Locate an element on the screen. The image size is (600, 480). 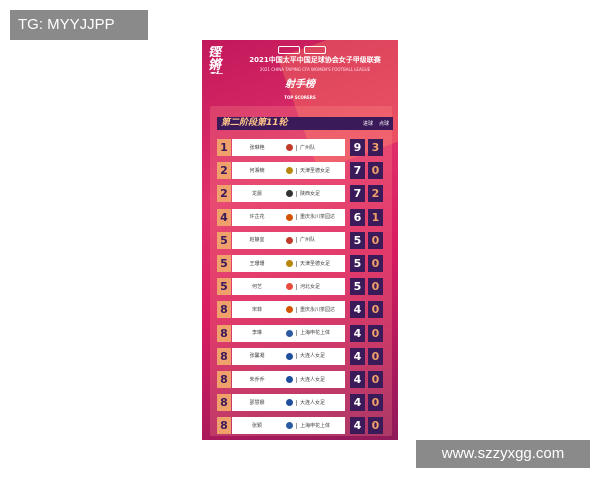
player-name: 邵慧娜 is located at coordinates (257, 402).